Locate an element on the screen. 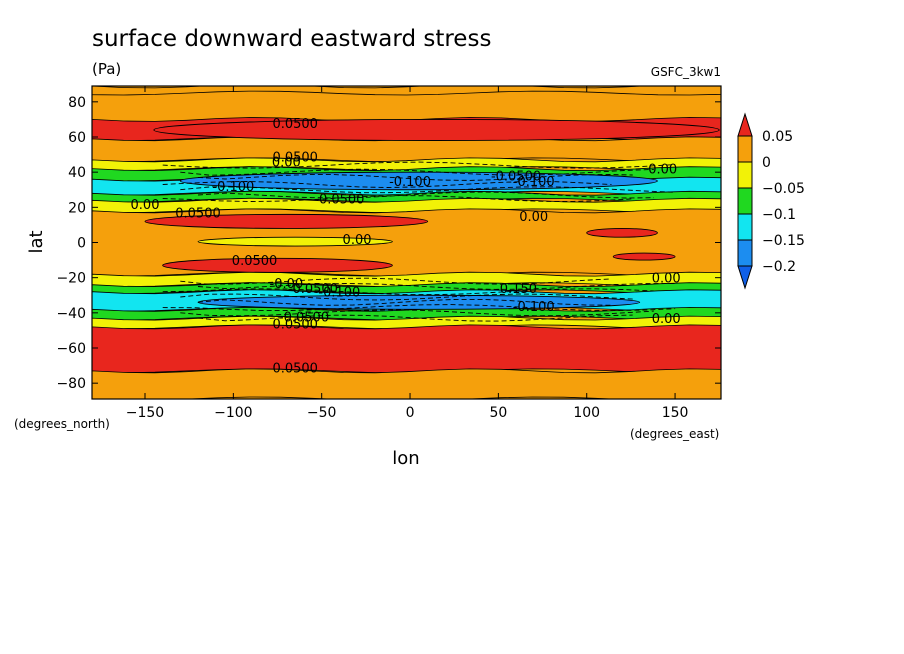 The height and width of the screenshot is (654, 904). colorbar: 0.05 0 −0.05 −0.1 −0.15 −0.2 is located at coordinates (771, 201).